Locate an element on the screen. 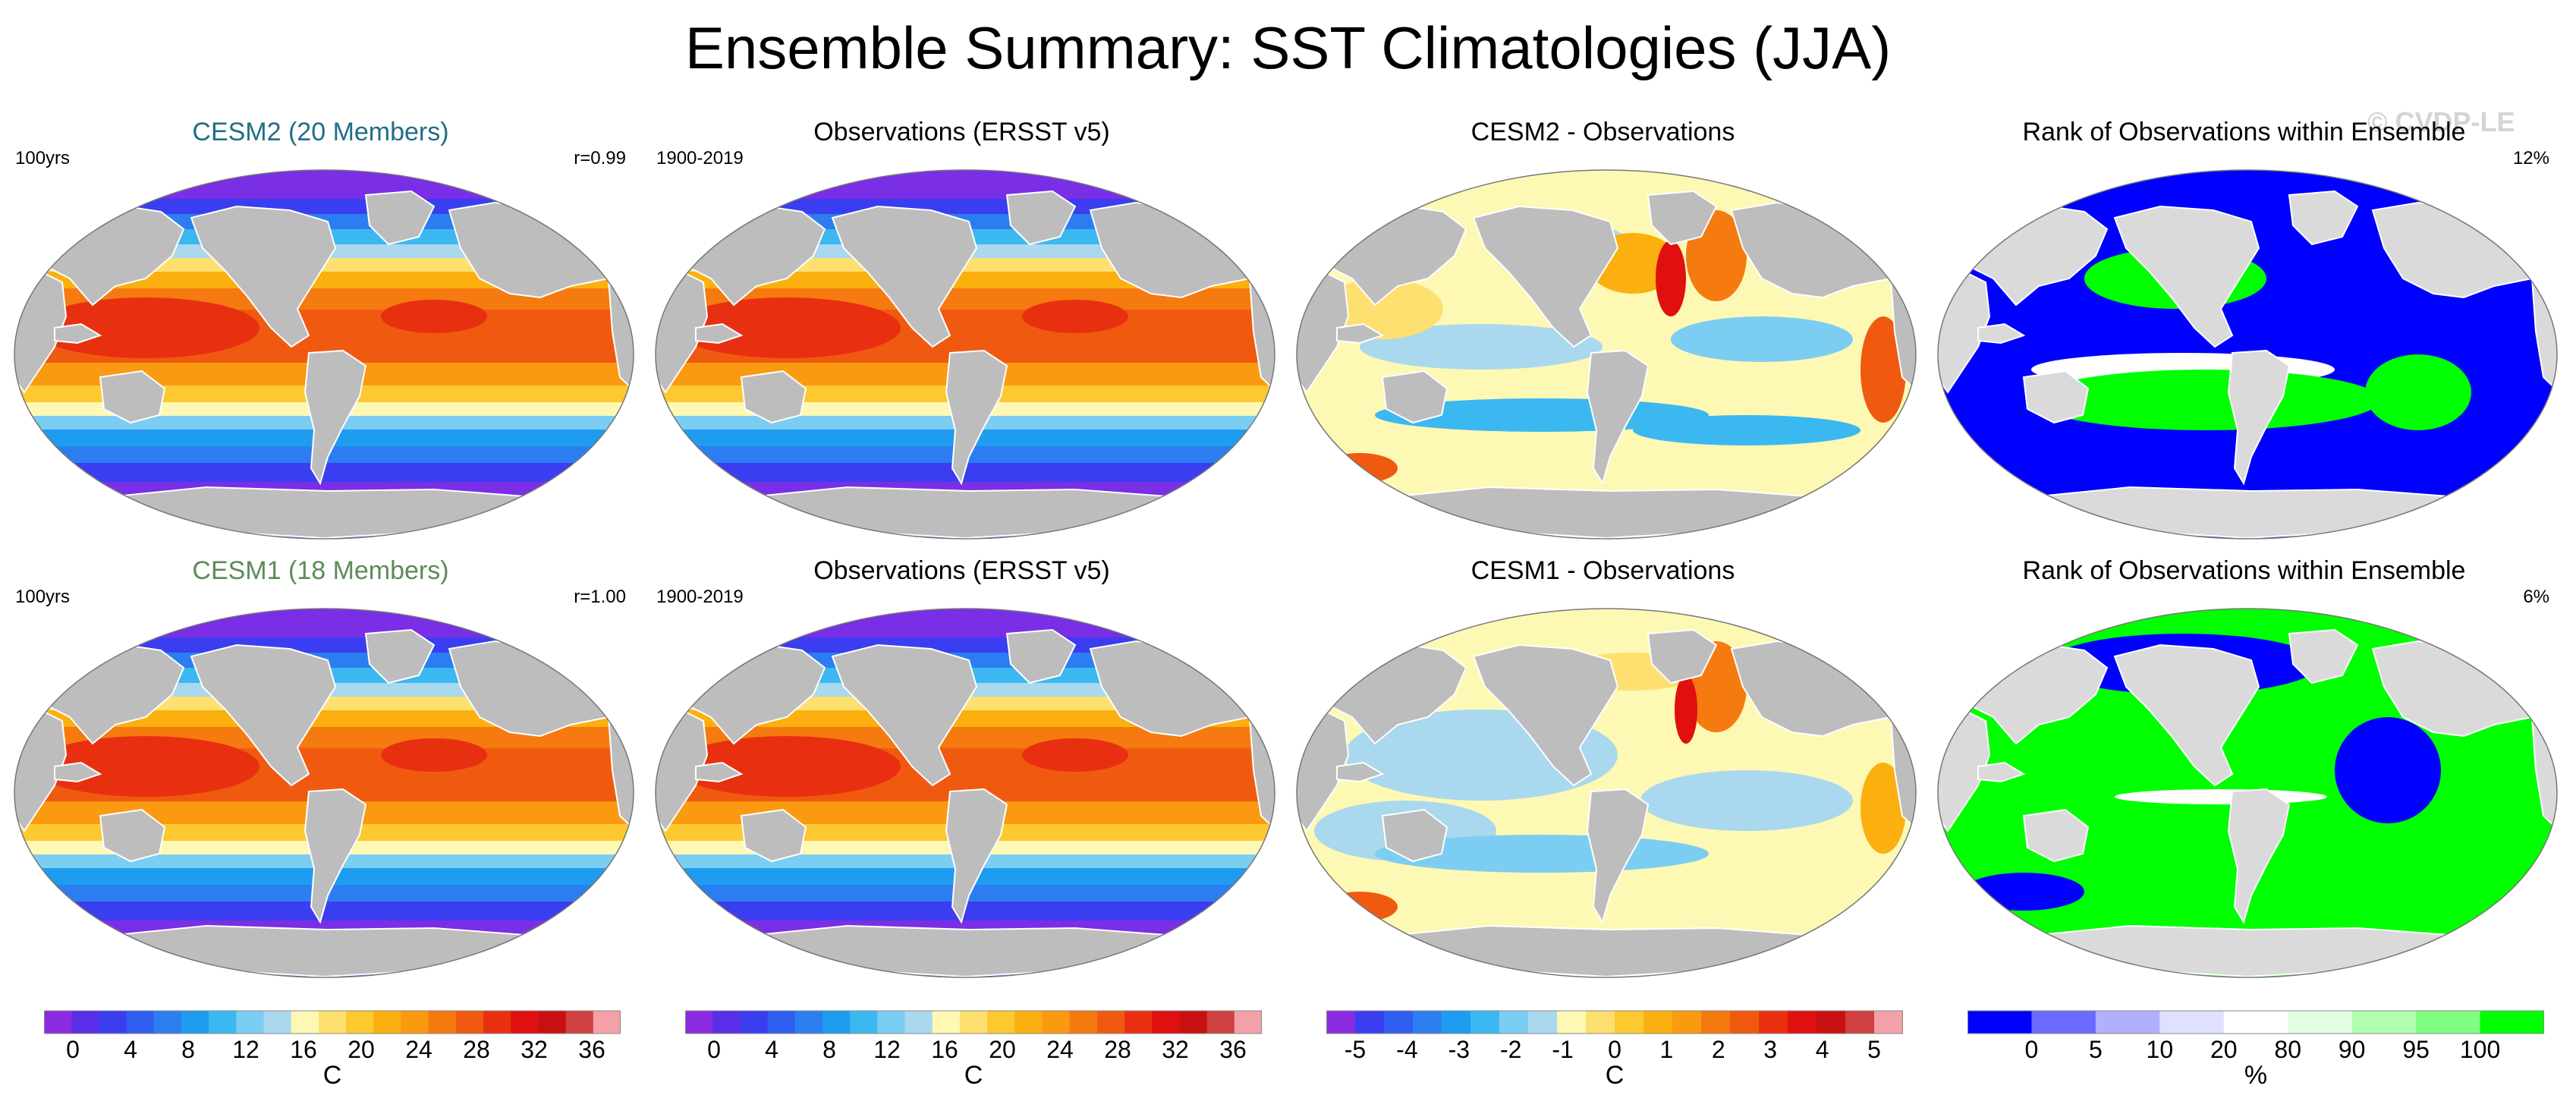  panel-title: CESM2 (20 Members) is located at coordinates (320, 132).